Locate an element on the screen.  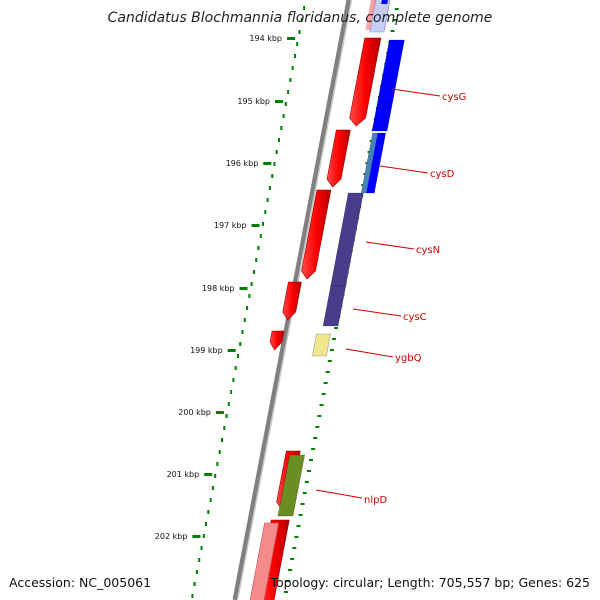
gene-cysG-leader is located at coordinates (416, 92).